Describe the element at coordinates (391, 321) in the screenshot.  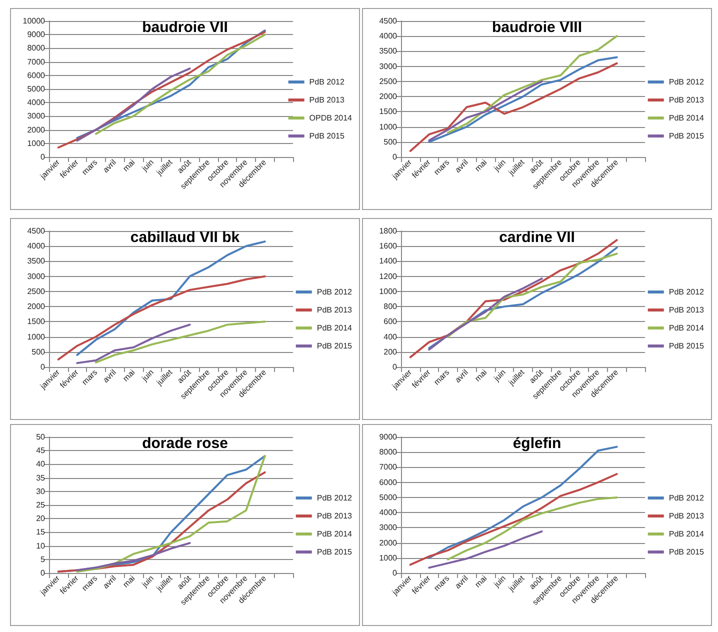
I see `y-tick-label: 600` at that location.